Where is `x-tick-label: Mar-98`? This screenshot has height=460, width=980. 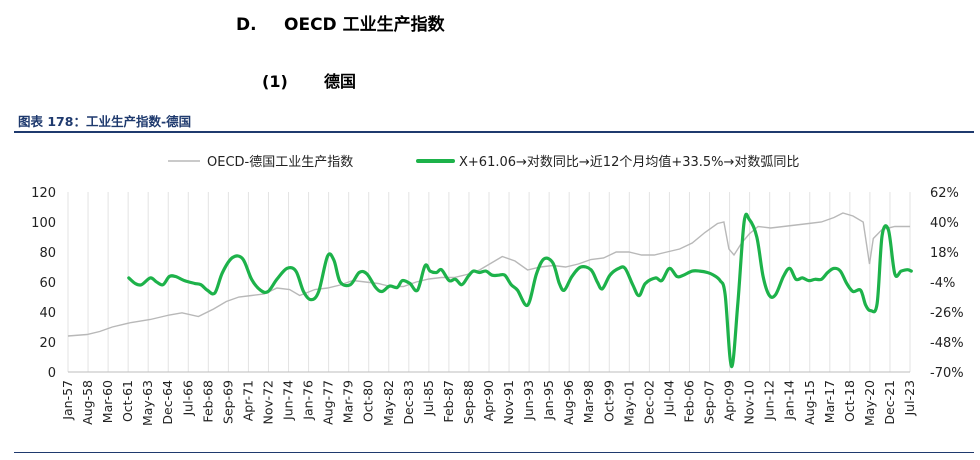 x-tick-label: Mar-98 is located at coordinates (588, 401).